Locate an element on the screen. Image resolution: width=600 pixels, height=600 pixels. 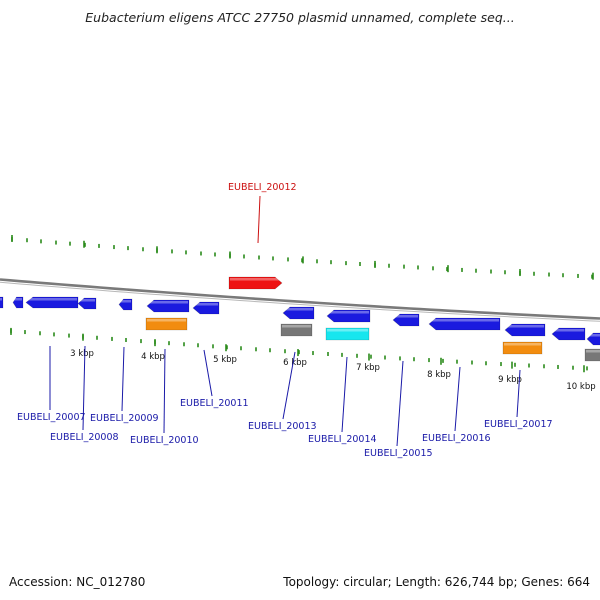
scale-label: 4 kbp is located at coordinates (153, 357).